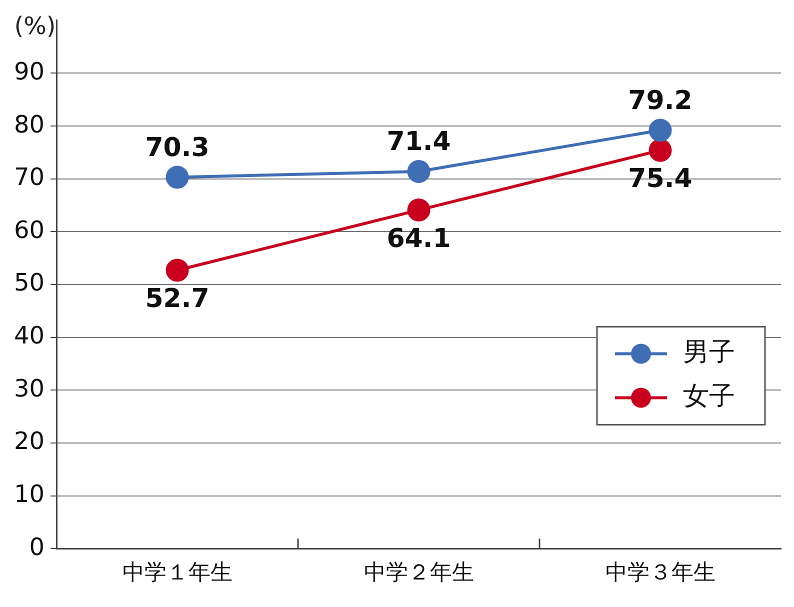 The image size is (794, 607). Describe the element at coordinates (418, 142) in the screenshot. I see `data-label: 71.4` at that location.